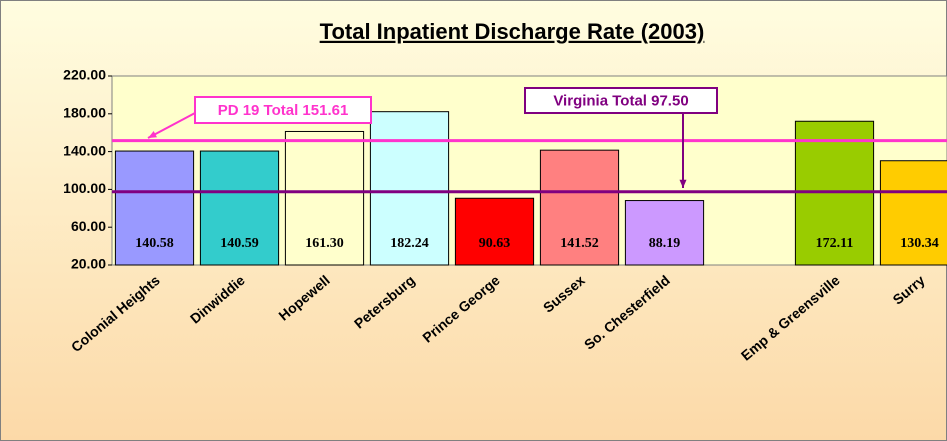 Image resolution: width=947 pixels, height=441 pixels. Describe the element at coordinates (324, 243) in the screenshot. I see `data-label: 161.30` at that location.